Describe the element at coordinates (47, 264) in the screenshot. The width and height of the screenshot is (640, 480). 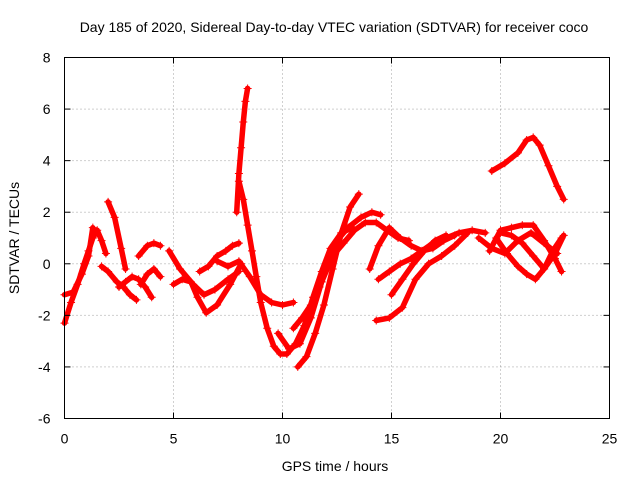
I see `y-tick-label: 0` at that location.